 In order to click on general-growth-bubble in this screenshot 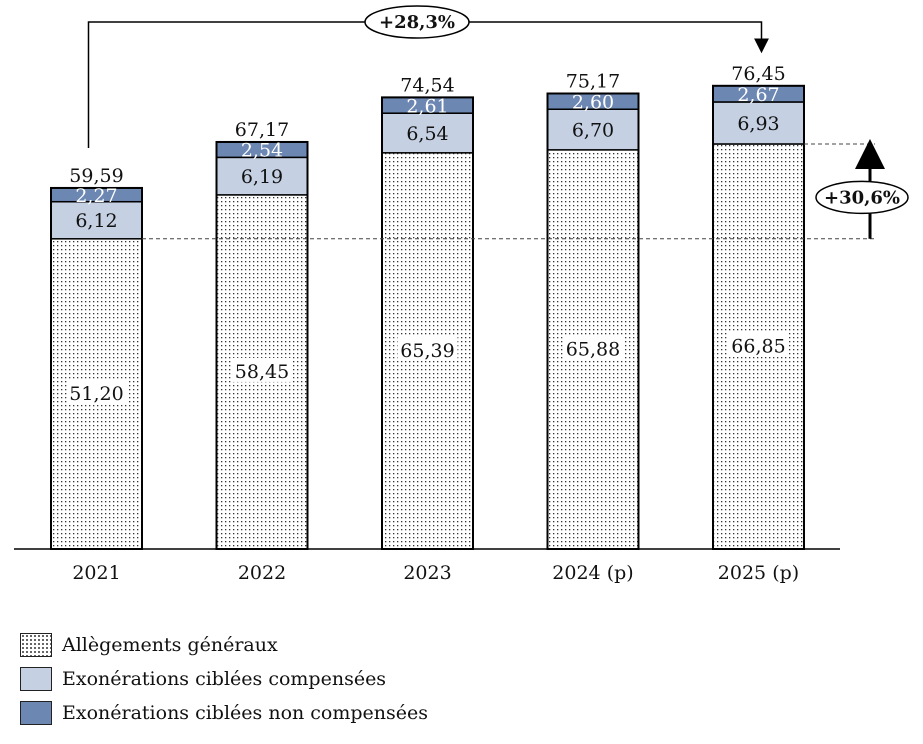, I will do `click(862, 197)`.